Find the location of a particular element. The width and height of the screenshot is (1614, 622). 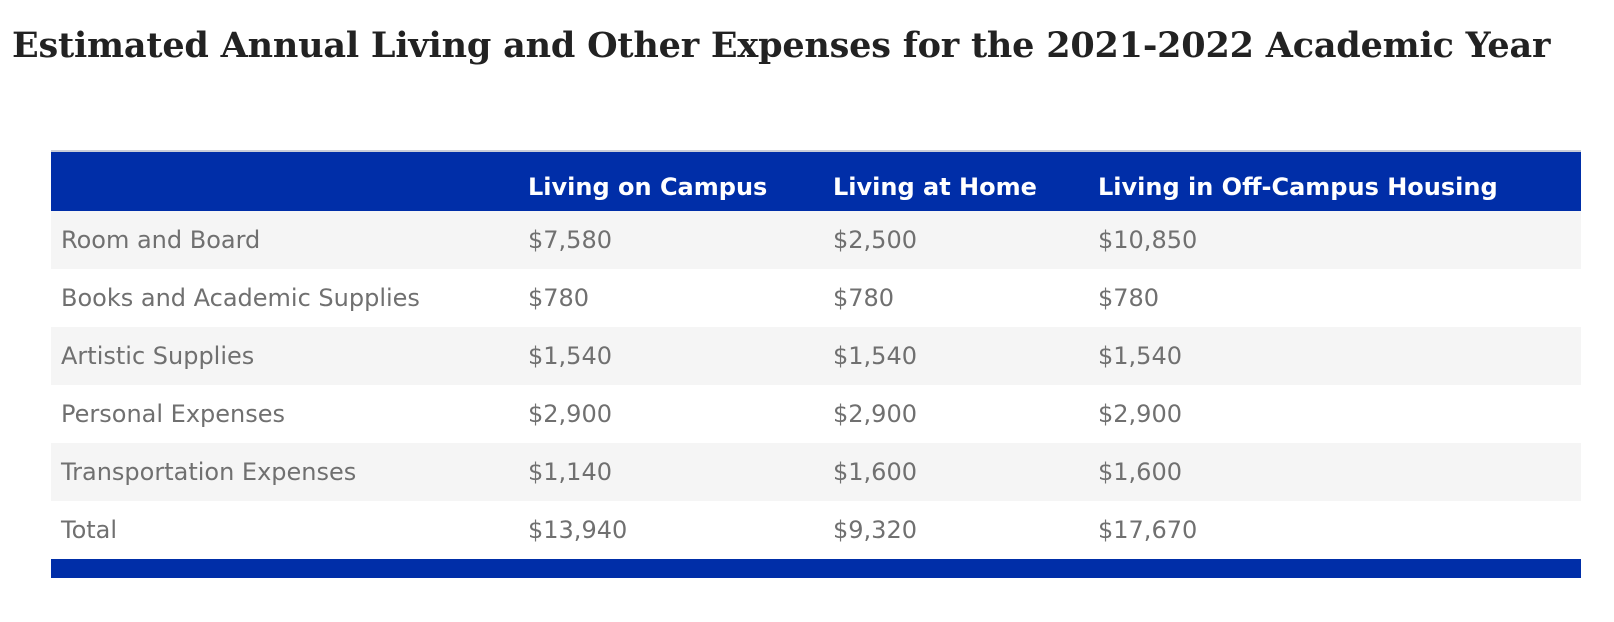

row-label: Transportation Expenses is located at coordinates (209, 472).